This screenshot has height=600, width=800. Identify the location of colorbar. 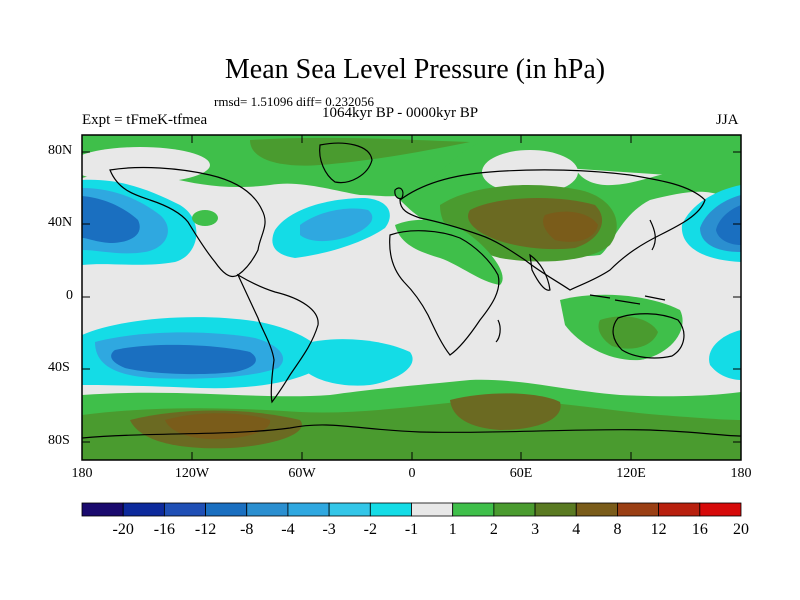
(411, 509).